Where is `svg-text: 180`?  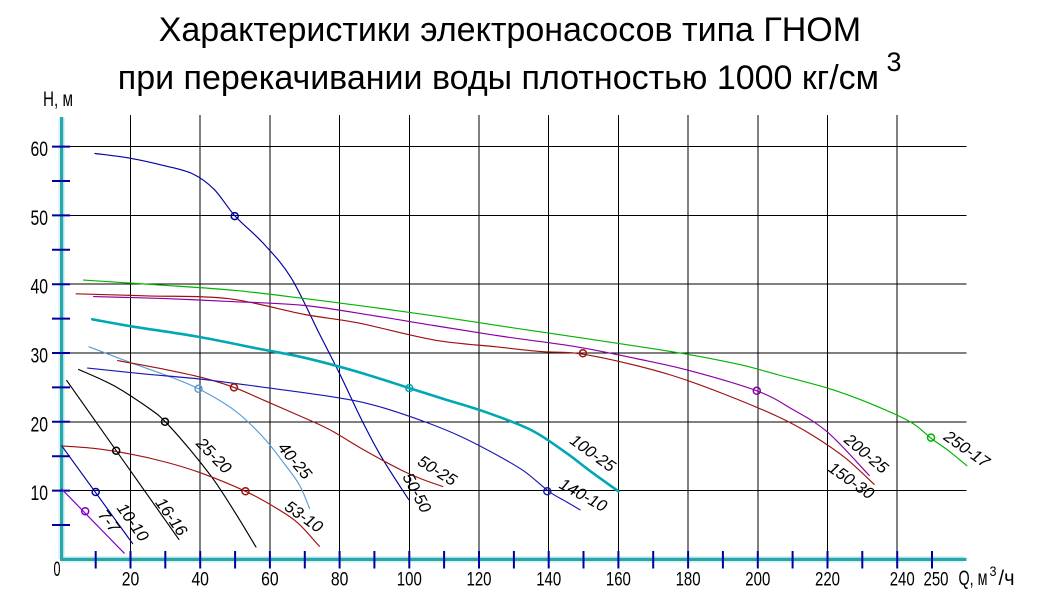
svg-text: 180 is located at coordinates (688, 580).